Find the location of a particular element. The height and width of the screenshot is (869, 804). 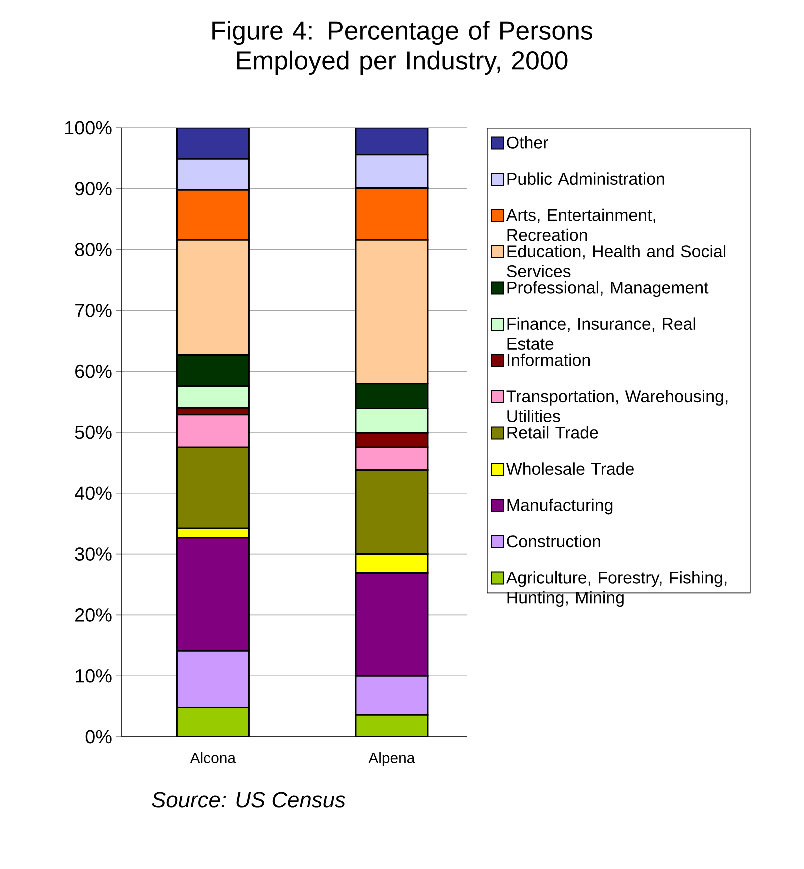

legend-label: Retail Trade is located at coordinates (553, 432).